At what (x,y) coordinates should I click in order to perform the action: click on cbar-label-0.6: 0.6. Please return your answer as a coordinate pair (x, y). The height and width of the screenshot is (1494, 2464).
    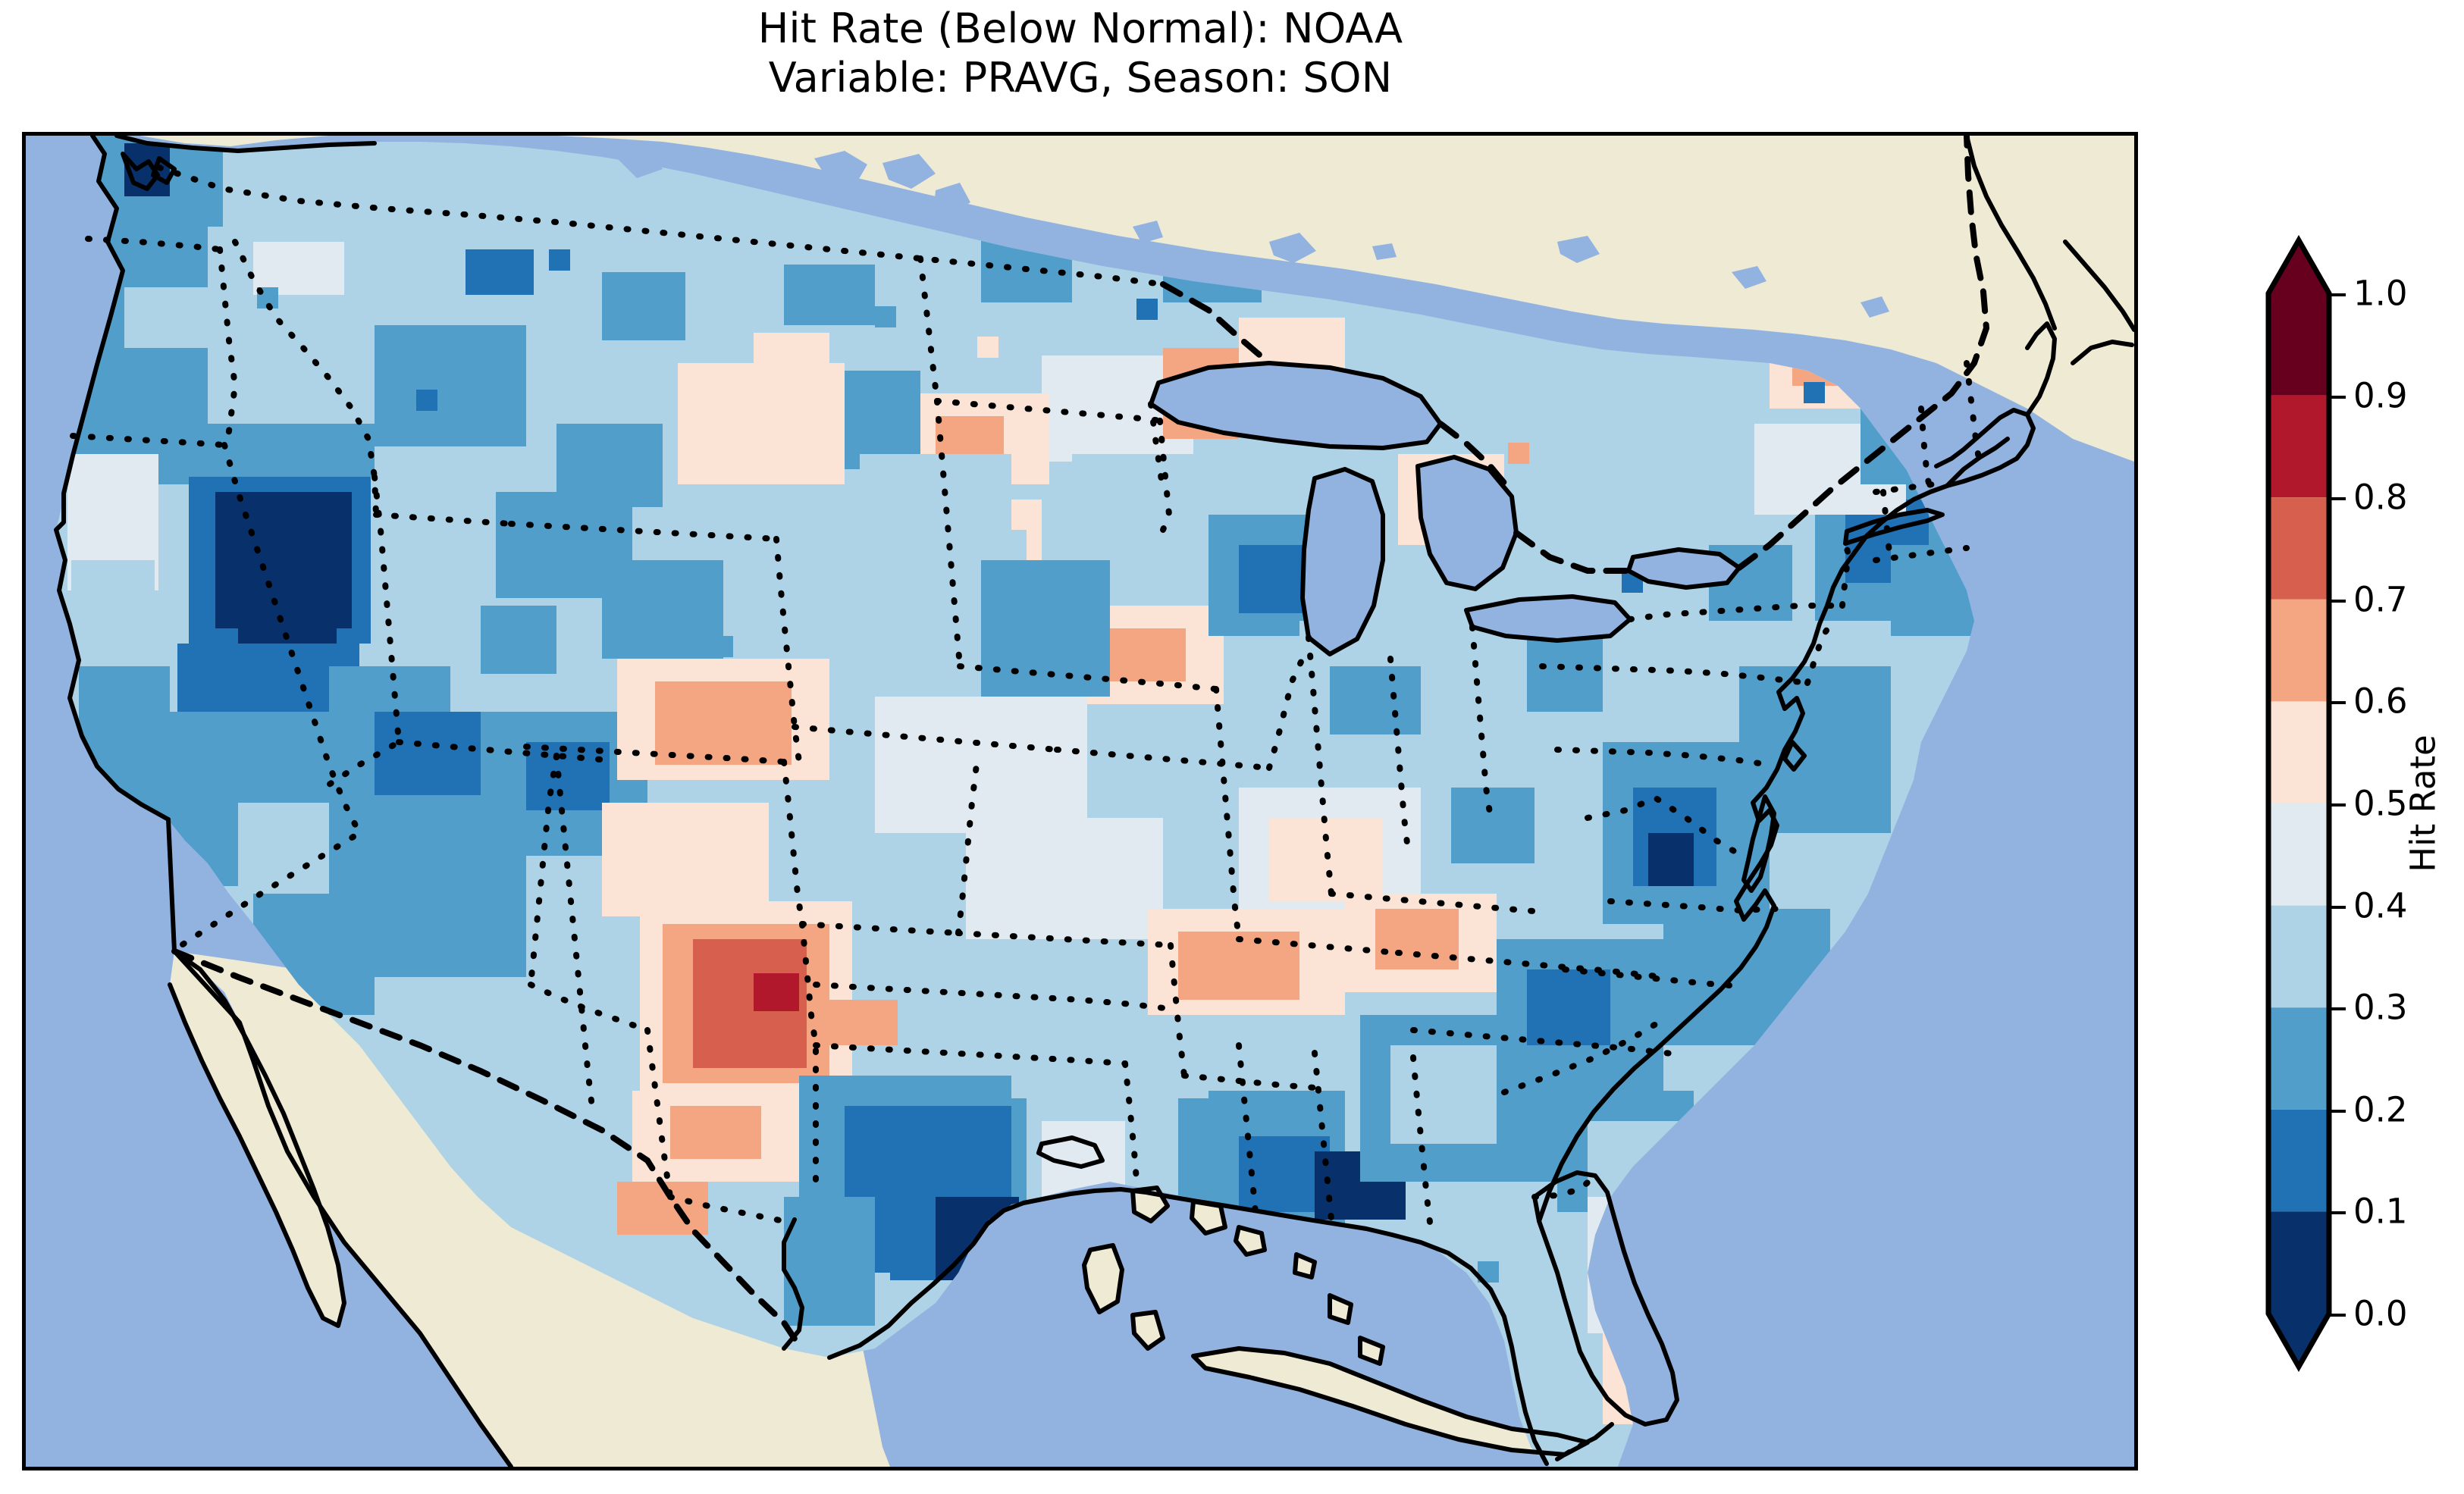
    Looking at the image, I should click on (2381, 701).